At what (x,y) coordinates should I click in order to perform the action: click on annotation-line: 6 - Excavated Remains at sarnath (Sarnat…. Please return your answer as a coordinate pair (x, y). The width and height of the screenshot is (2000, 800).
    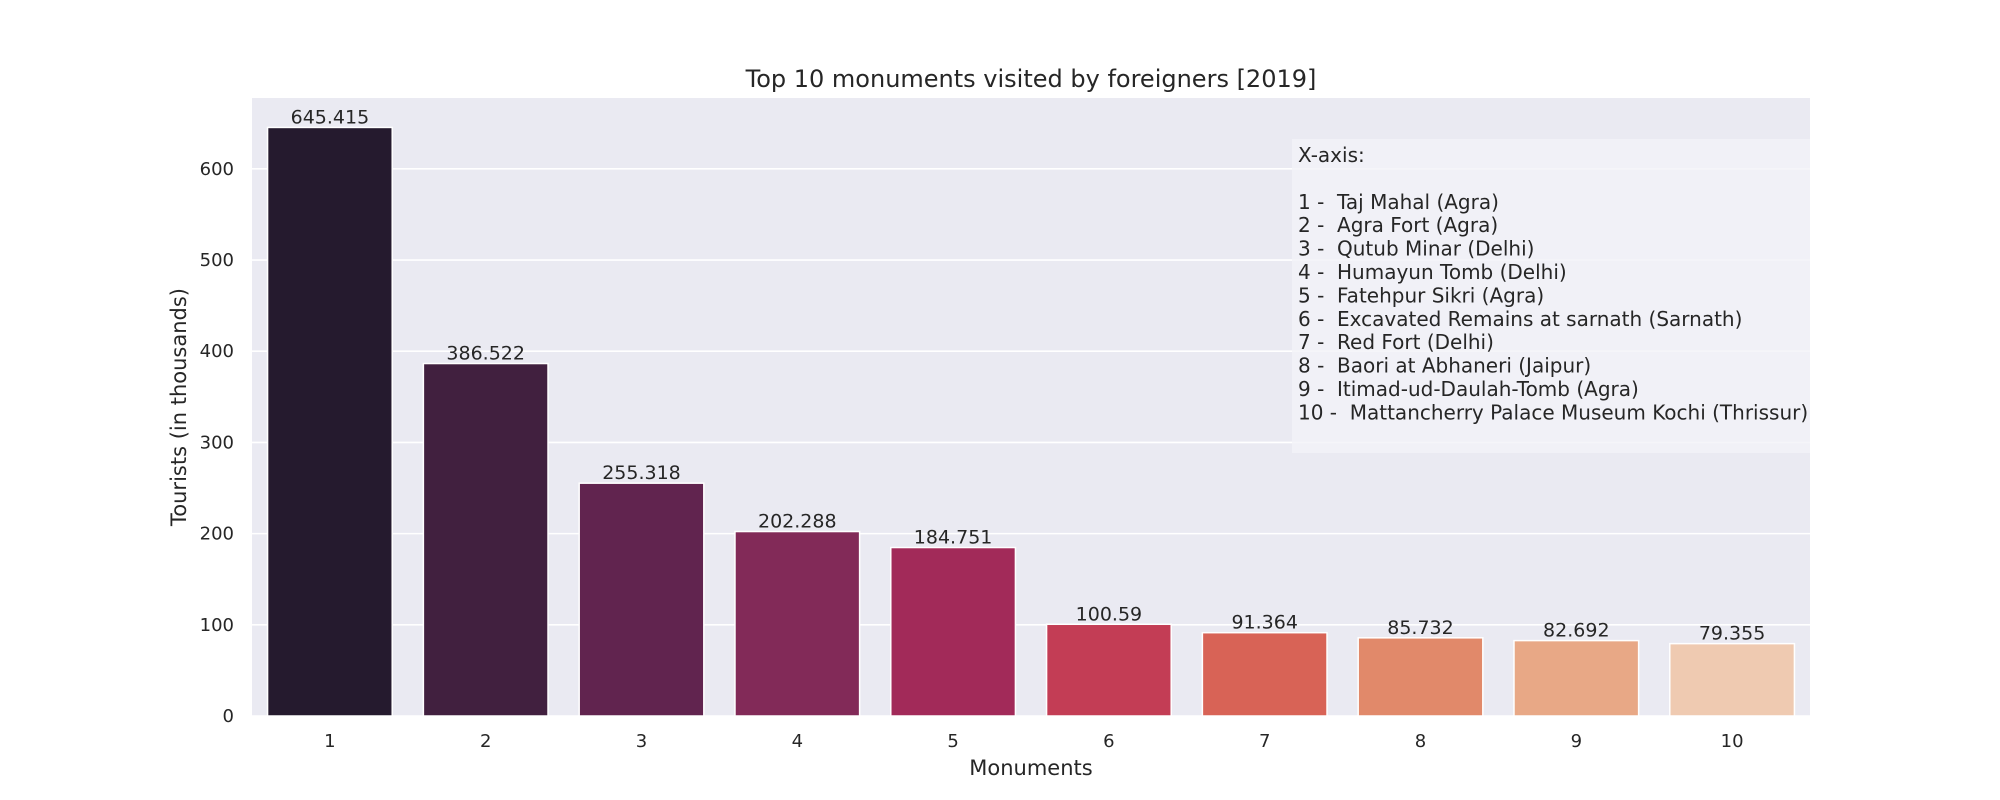
    Looking at the image, I should click on (1520, 319).